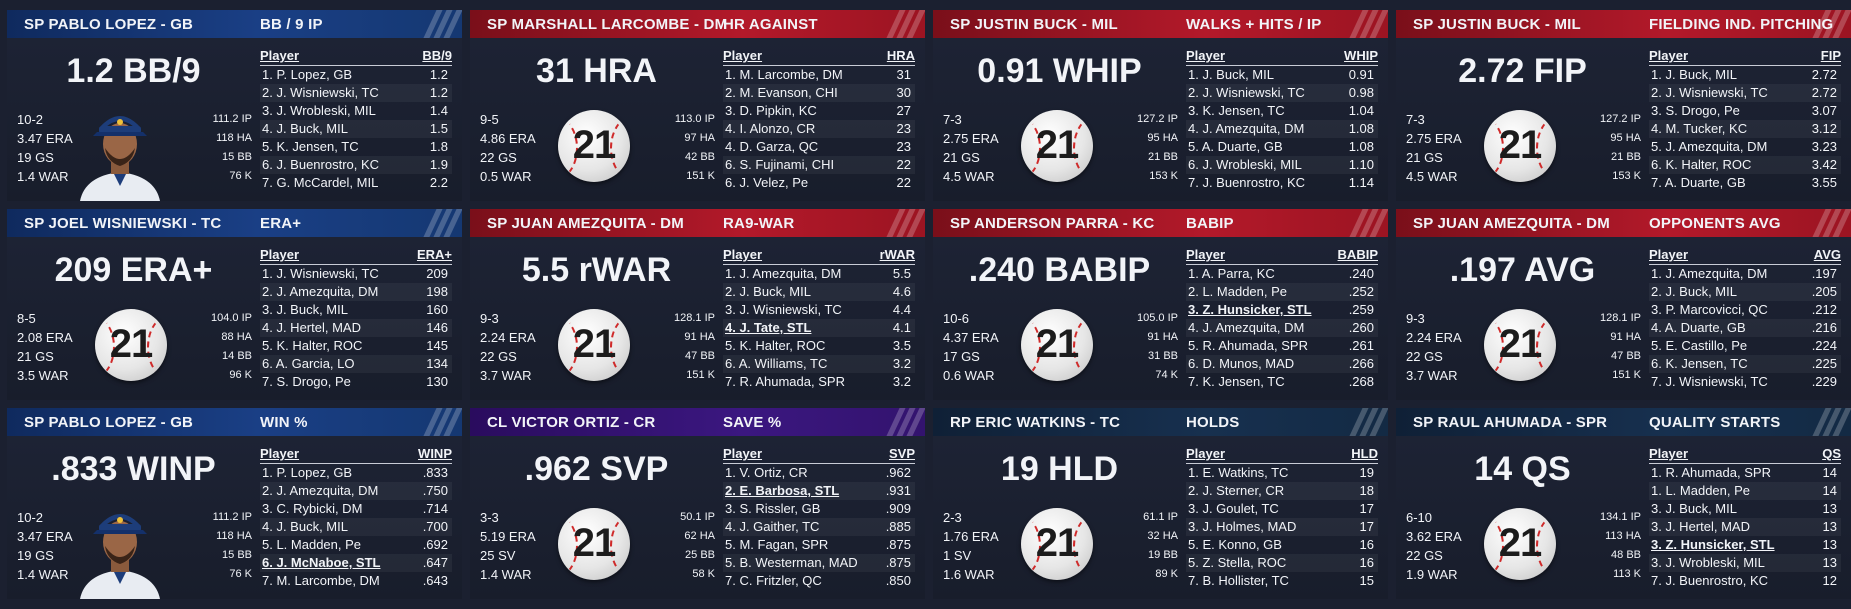 Image resolution: width=1851 pixels, height=609 pixels. I want to click on leaderboard-row: 5. M. Fagan, SPR .875, so click(819, 545).